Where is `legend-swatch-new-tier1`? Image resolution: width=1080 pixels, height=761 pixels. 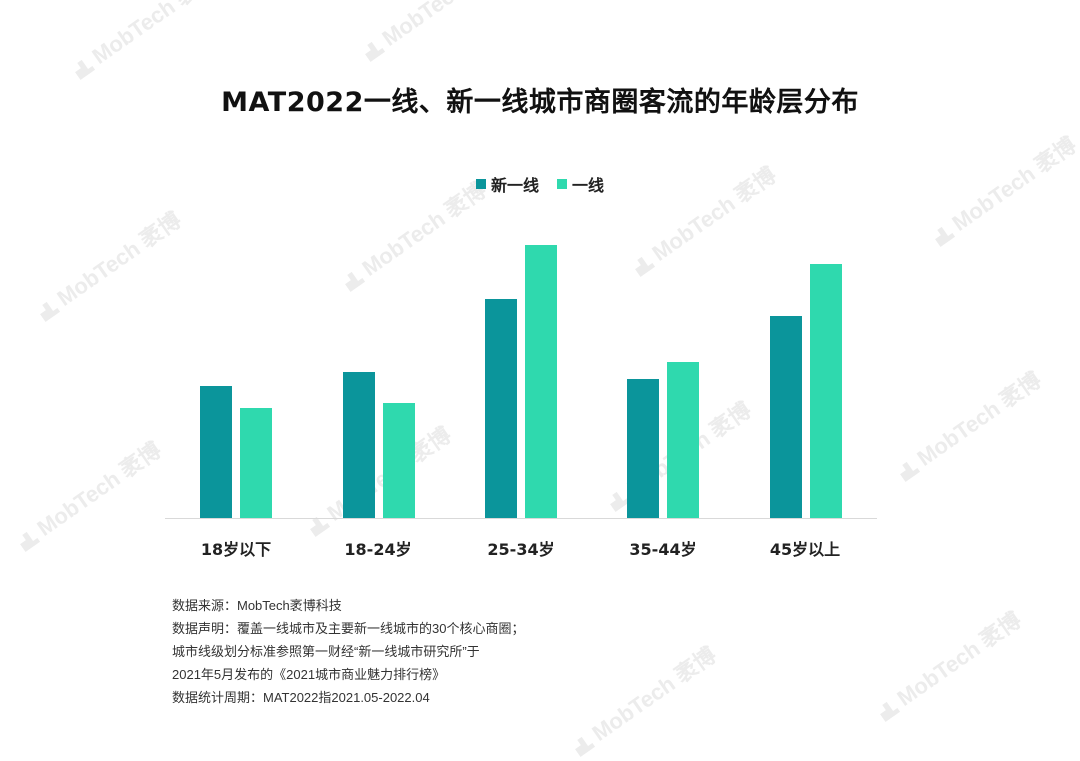
legend-swatch-new-tier1 is located at coordinates (480, 184).